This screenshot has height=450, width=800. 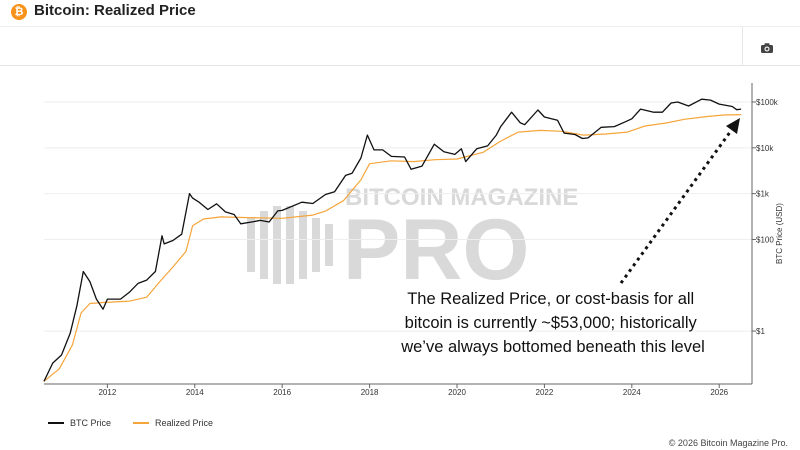 What do you see at coordinates (545, 392) in the screenshot?
I see `x-tick-label: 2022` at bounding box center [545, 392].